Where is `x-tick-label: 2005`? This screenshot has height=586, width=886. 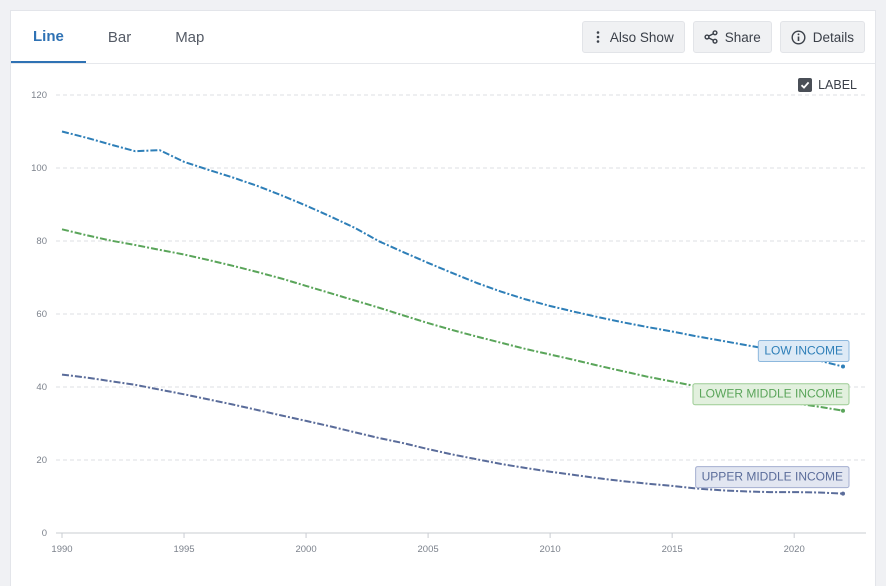
x-tick-label: 2005 is located at coordinates (428, 549).